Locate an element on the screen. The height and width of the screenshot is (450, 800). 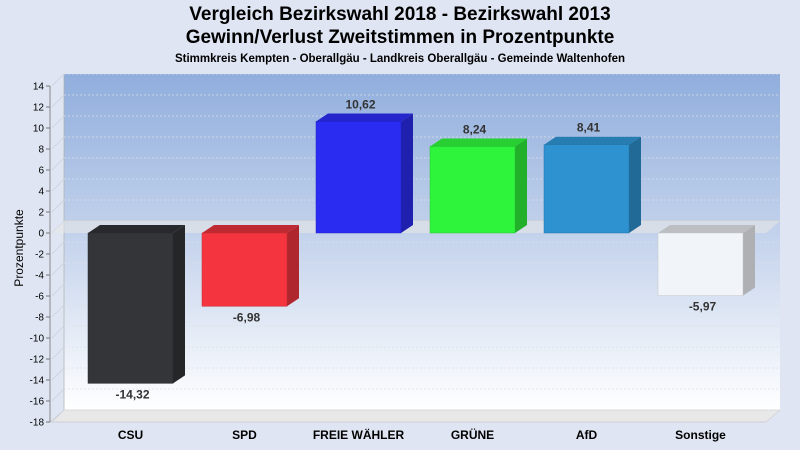
y-tick-label: 12 is located at coordinates (39, 108).